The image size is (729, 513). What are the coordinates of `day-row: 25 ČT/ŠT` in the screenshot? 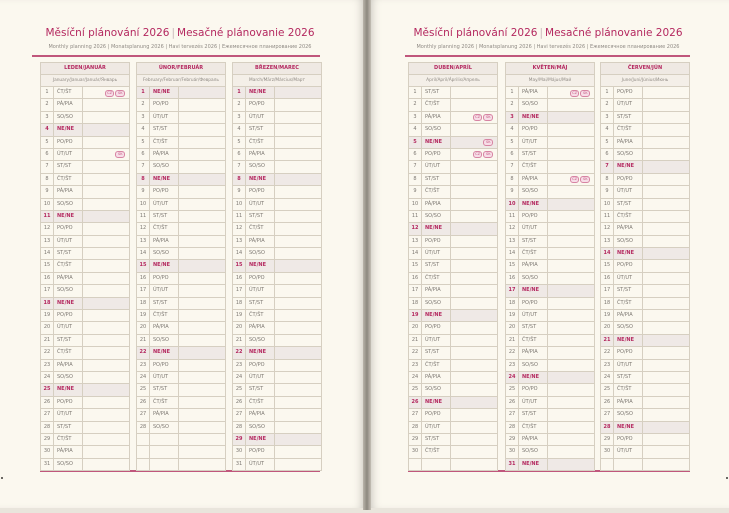 It's located at (645, 390).